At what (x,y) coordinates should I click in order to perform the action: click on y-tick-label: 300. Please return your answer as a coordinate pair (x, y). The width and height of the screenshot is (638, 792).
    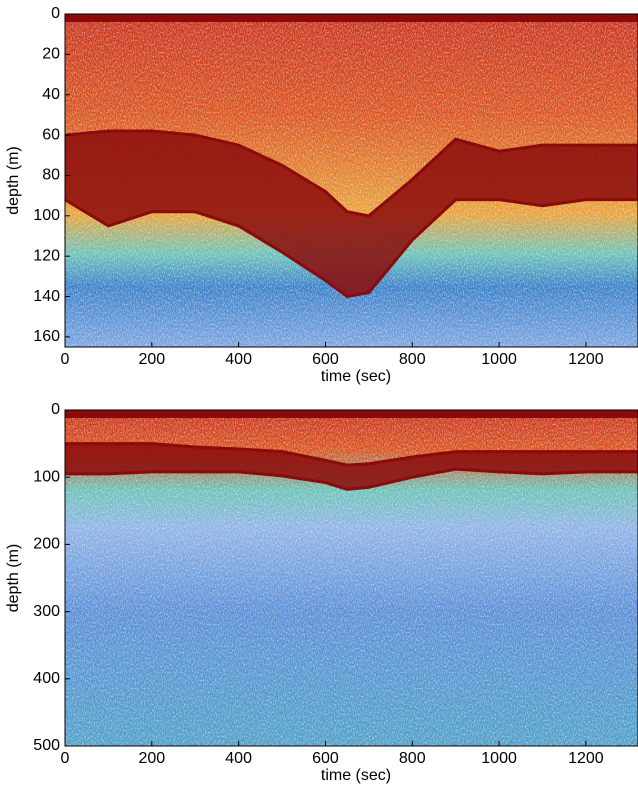
    Looking at the image, I should click on (46, 611).